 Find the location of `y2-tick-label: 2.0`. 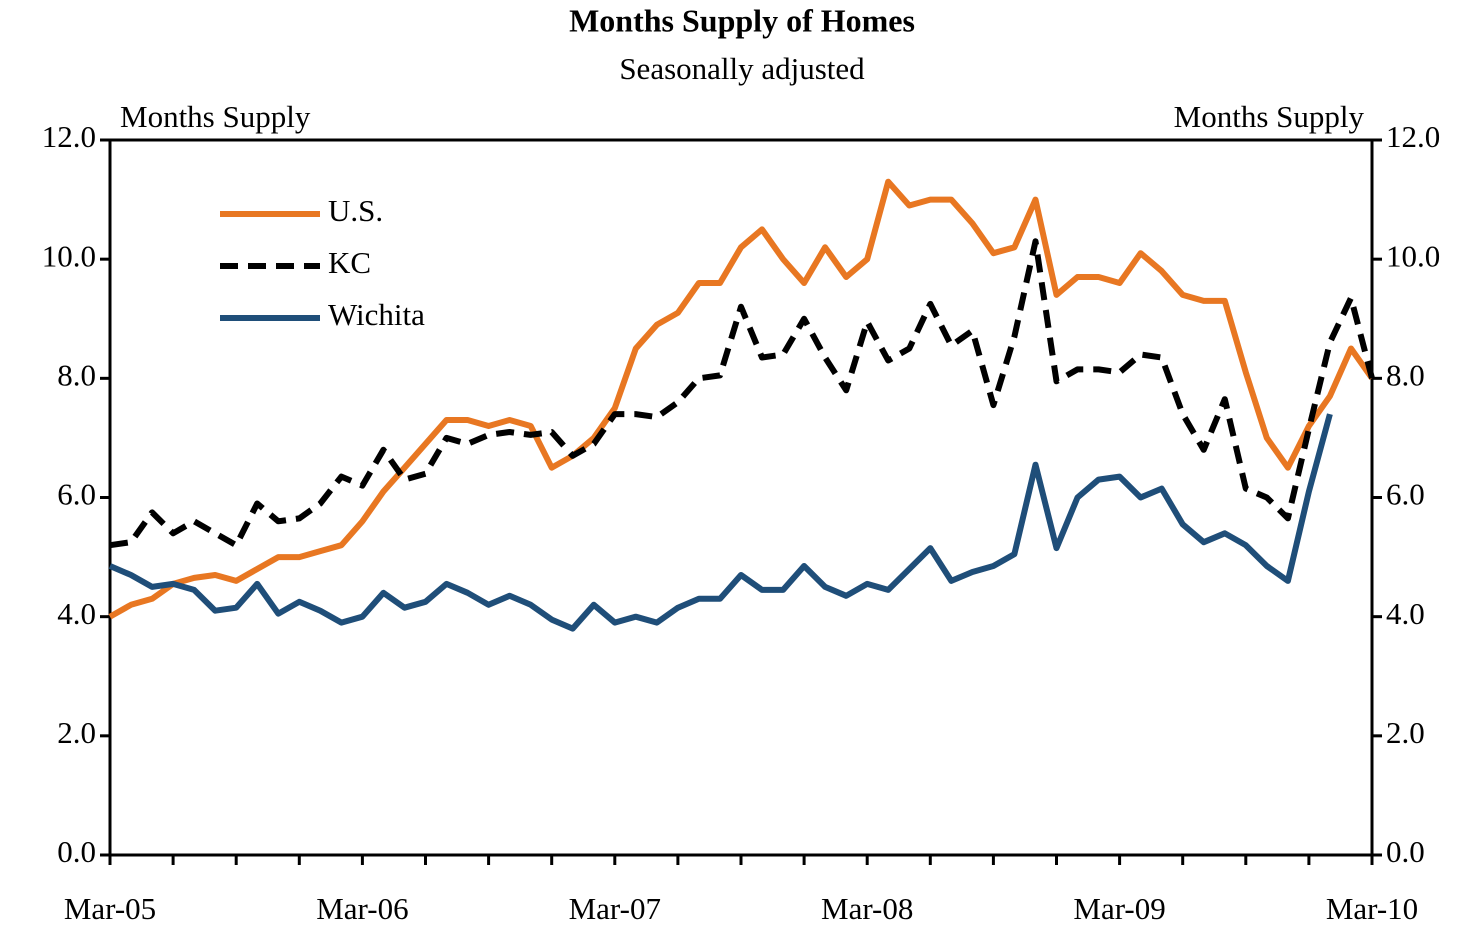

y2-tick-label: 2.0 is located at coordinates (1405, 732).